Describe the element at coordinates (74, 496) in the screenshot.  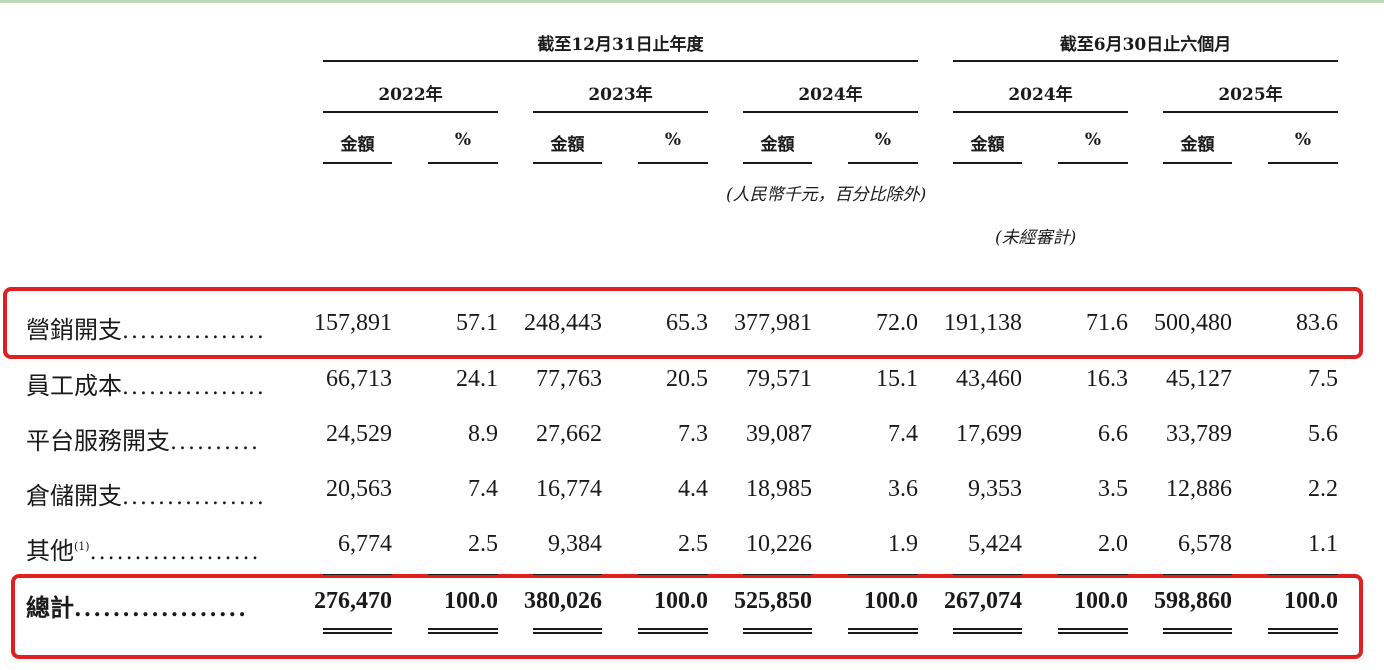
I see `row-label-text: 倉儲開支` at that location.